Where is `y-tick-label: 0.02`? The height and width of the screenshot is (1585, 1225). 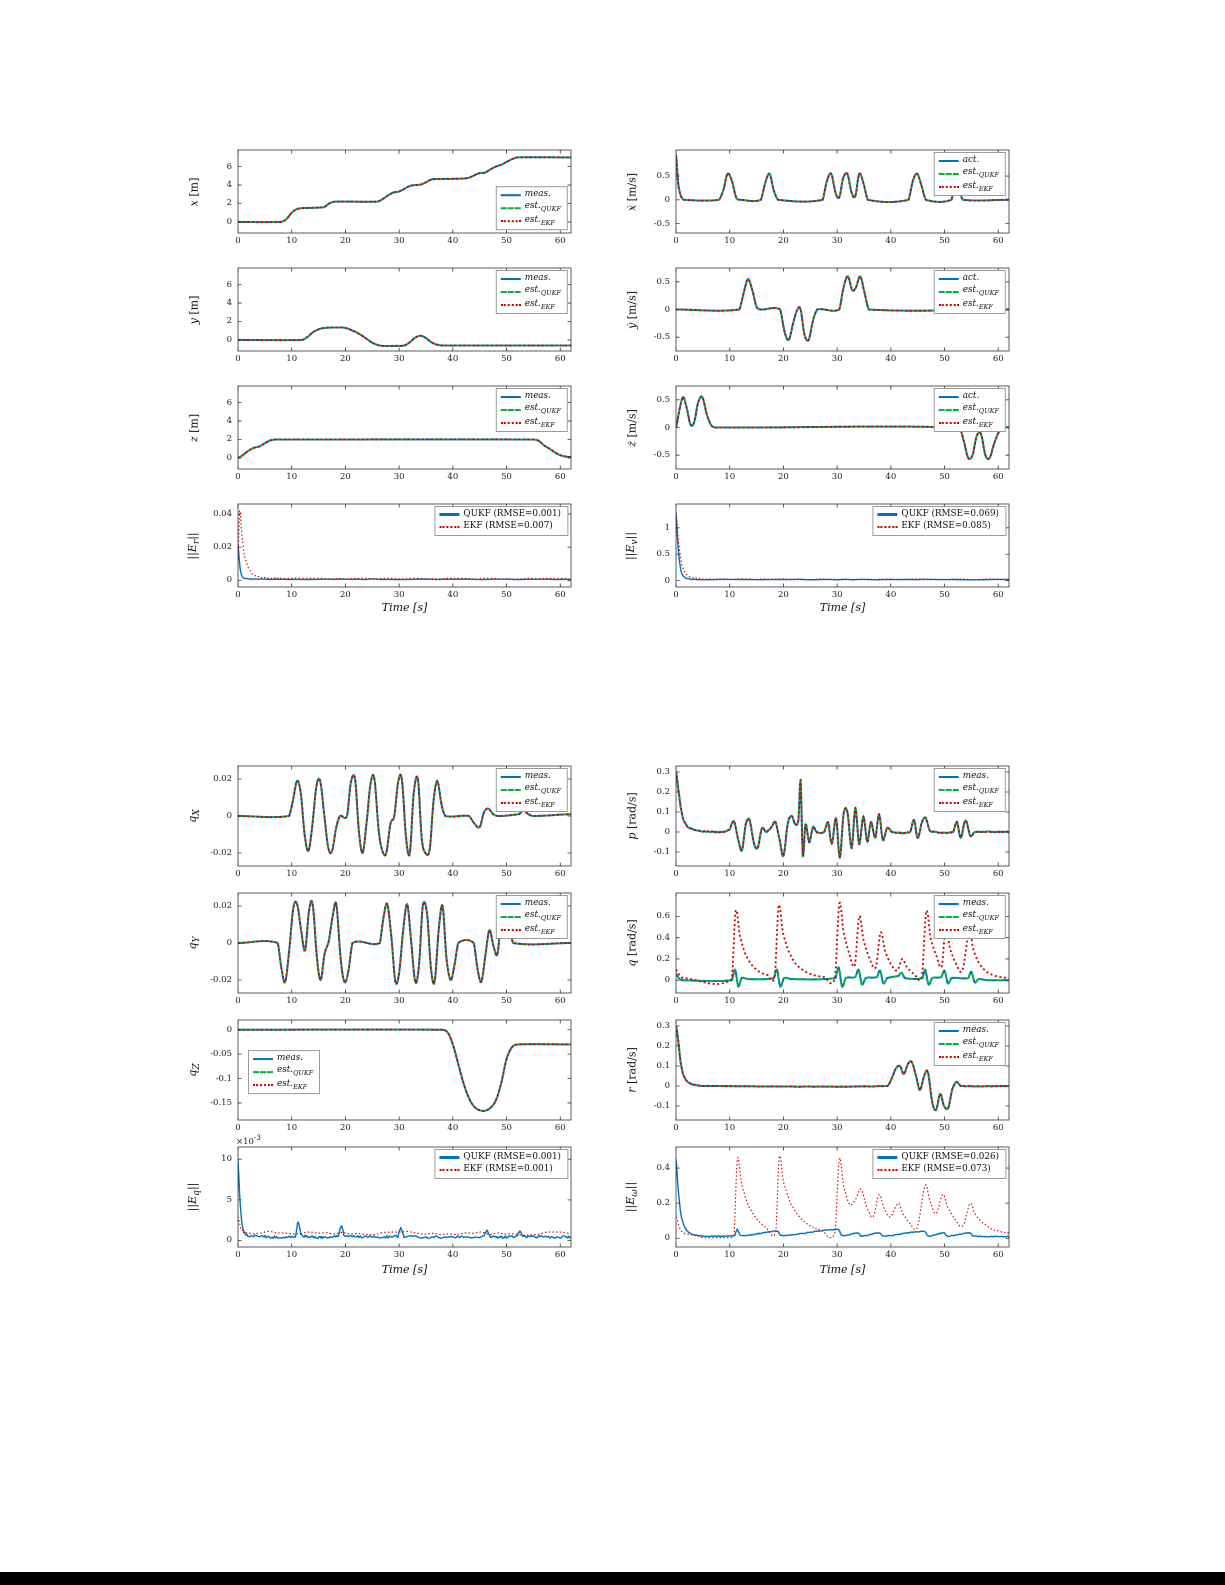
y-tick-label: 0.02 is located at coordinates (222, 547).